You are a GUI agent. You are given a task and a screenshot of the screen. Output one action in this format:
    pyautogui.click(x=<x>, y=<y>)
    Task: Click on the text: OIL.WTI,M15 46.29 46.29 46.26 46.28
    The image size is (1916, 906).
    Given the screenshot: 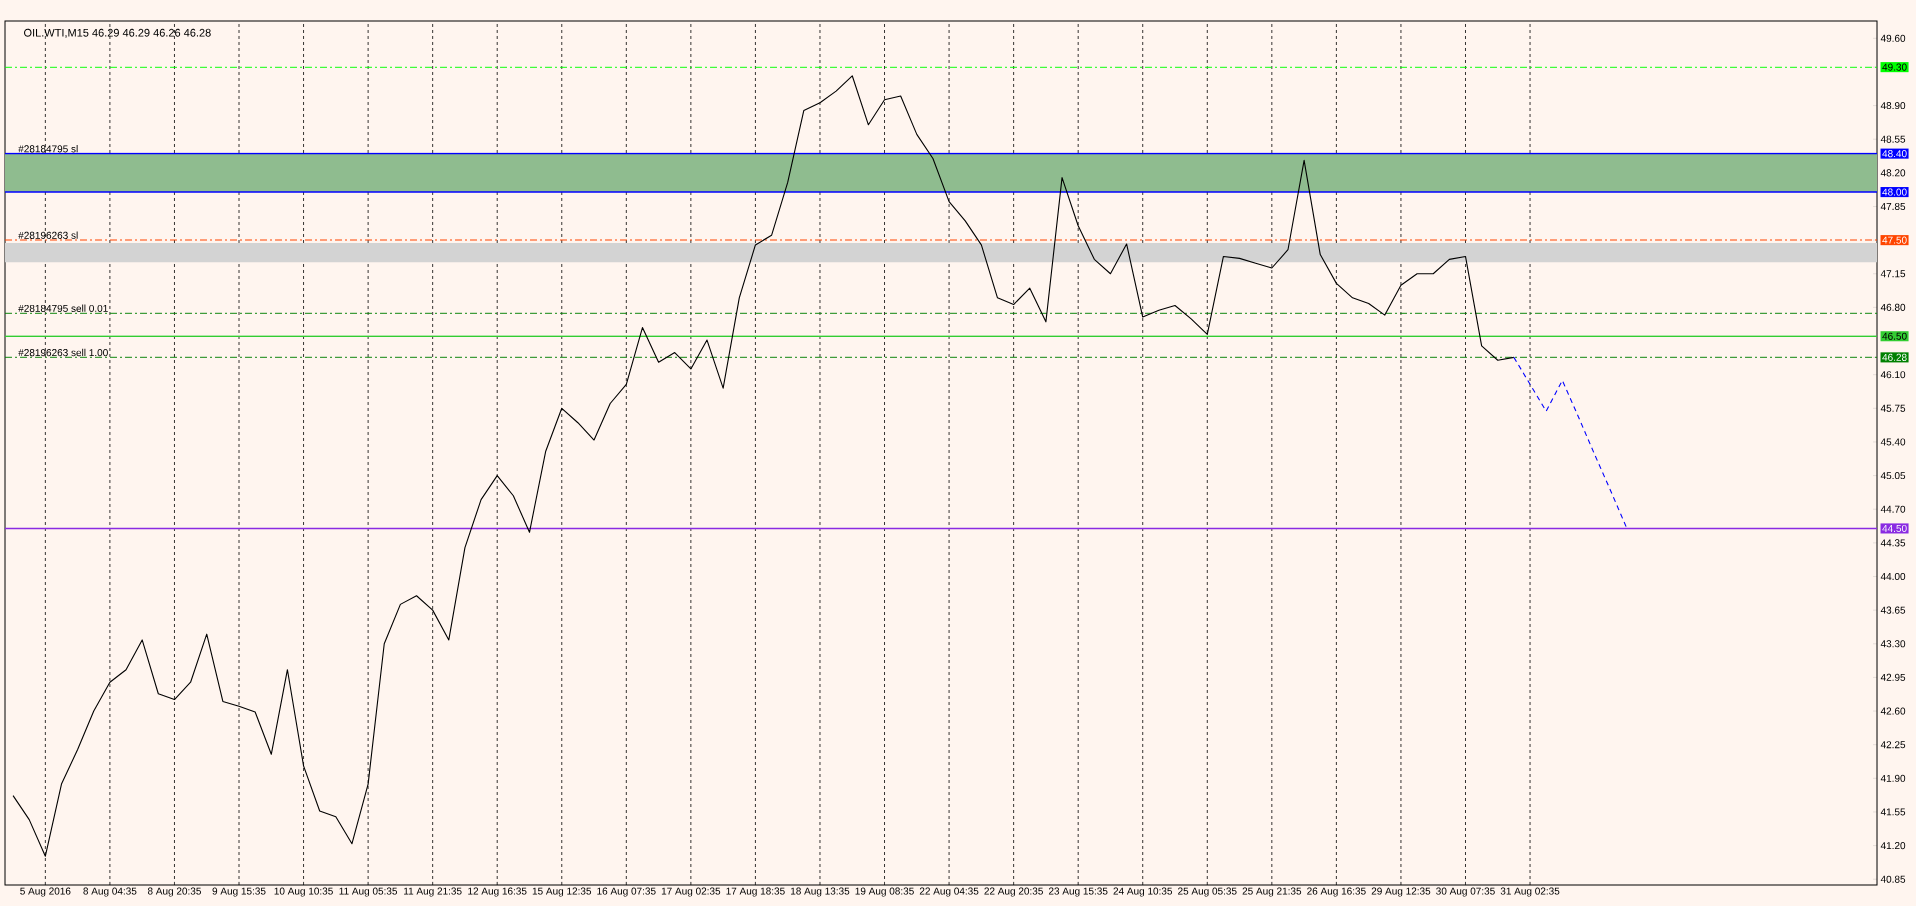 What is the action you would take?
    pyautogui.click(x=117, y=33)
    